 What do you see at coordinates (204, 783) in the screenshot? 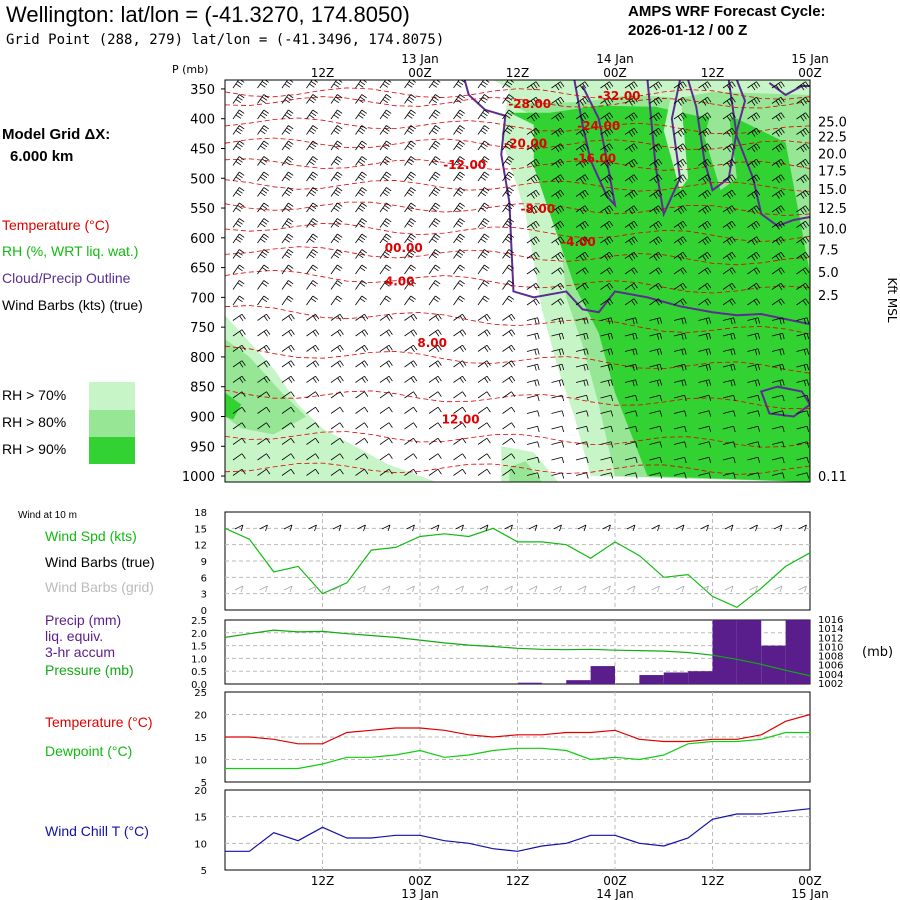
I see `temp-panel-ytick: 5` at bounding box center [204, 783].